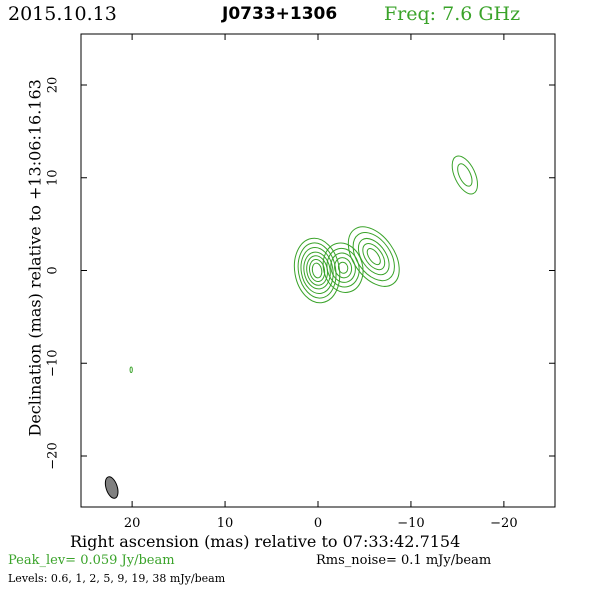 Image resolution: width=590 pixels, height=590 pixels. Describe the element at coordinates (53, 455) in the screenshot. I see `y-tick-label: −20` at that location.